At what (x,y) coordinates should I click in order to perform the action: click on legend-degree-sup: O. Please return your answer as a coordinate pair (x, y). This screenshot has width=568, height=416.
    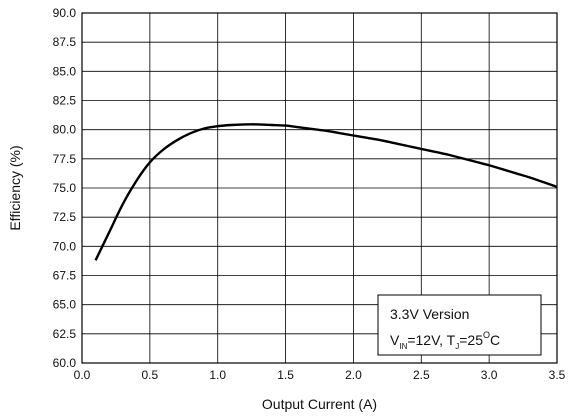
    Looking at the image, I should click on (486, 335).